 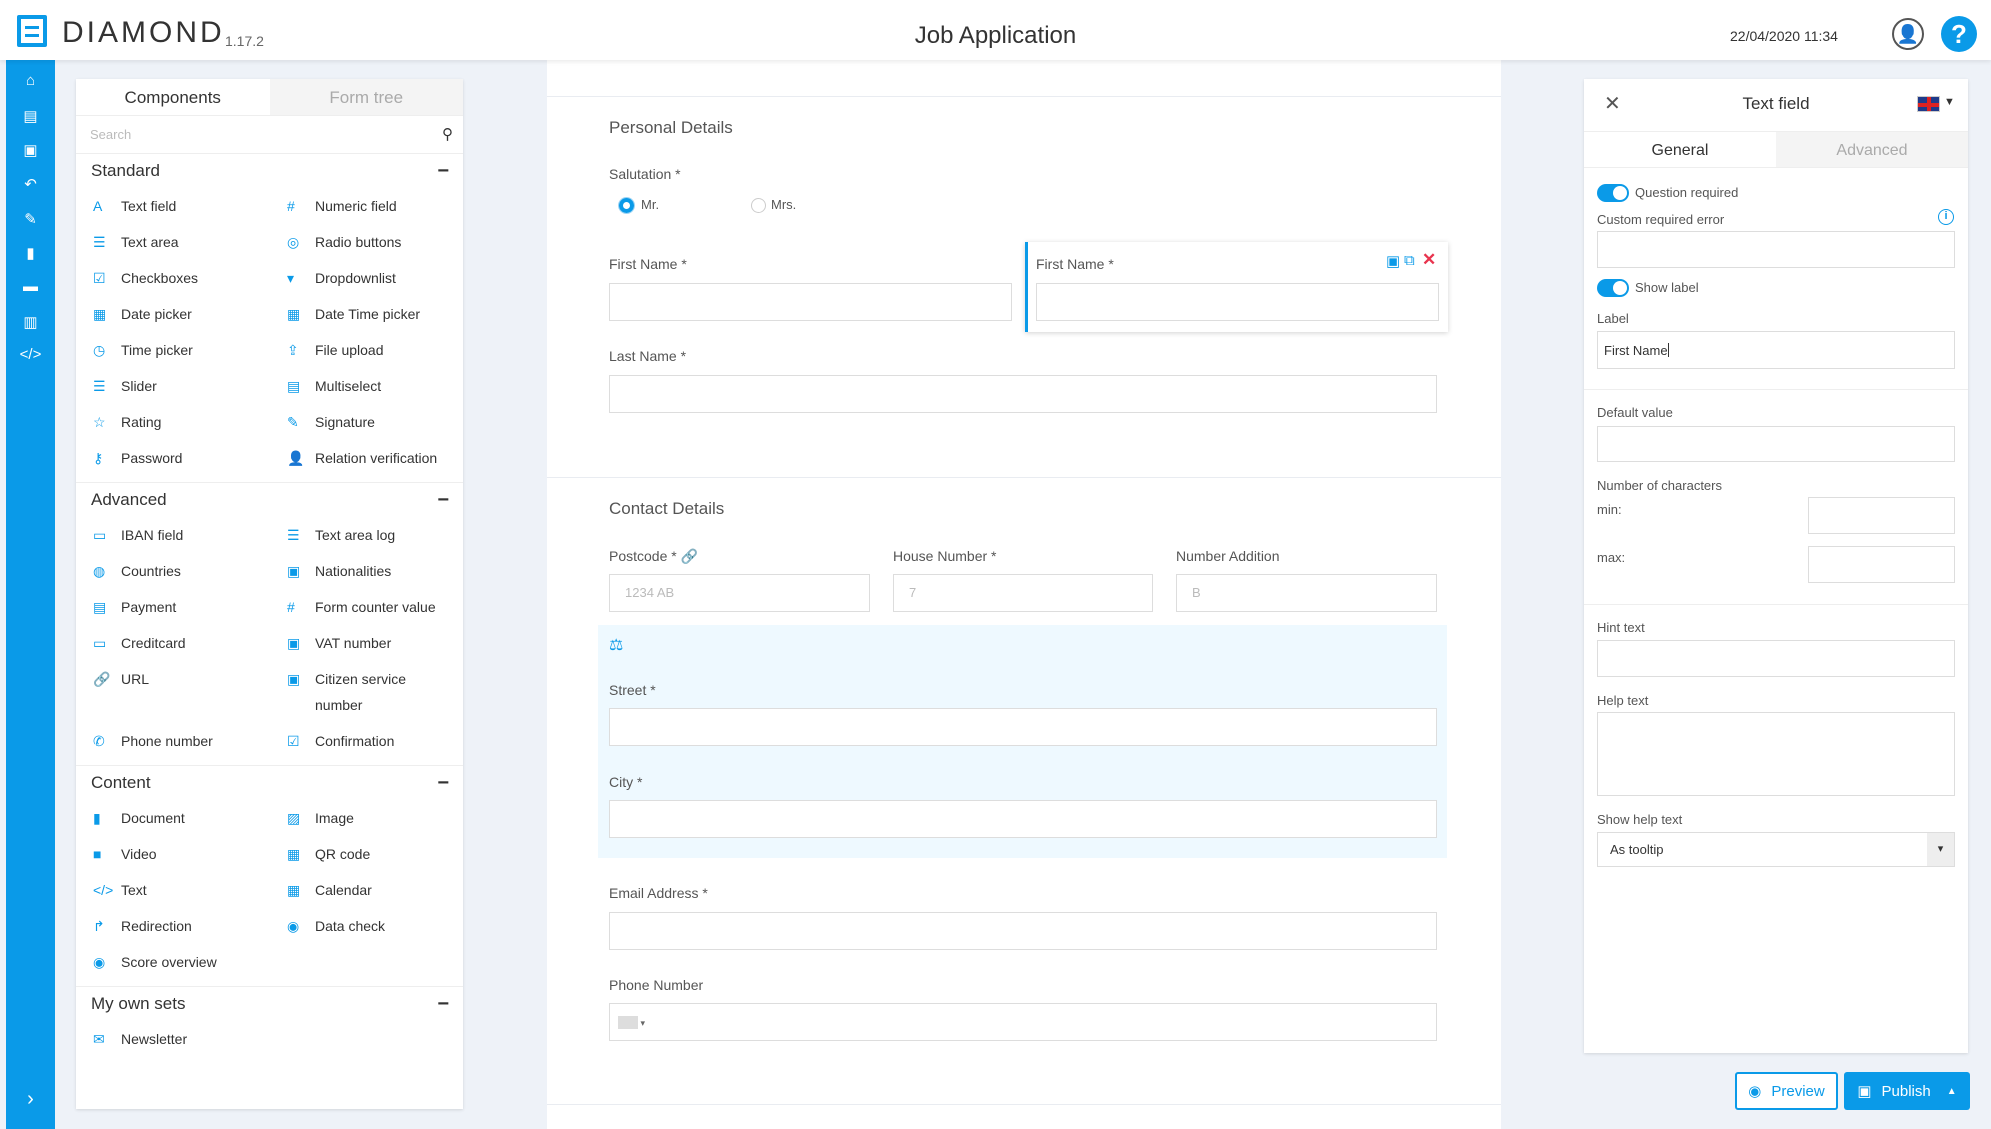 I want to click on component-item: ☑ Checkboxes, so click(x=173, y=278).